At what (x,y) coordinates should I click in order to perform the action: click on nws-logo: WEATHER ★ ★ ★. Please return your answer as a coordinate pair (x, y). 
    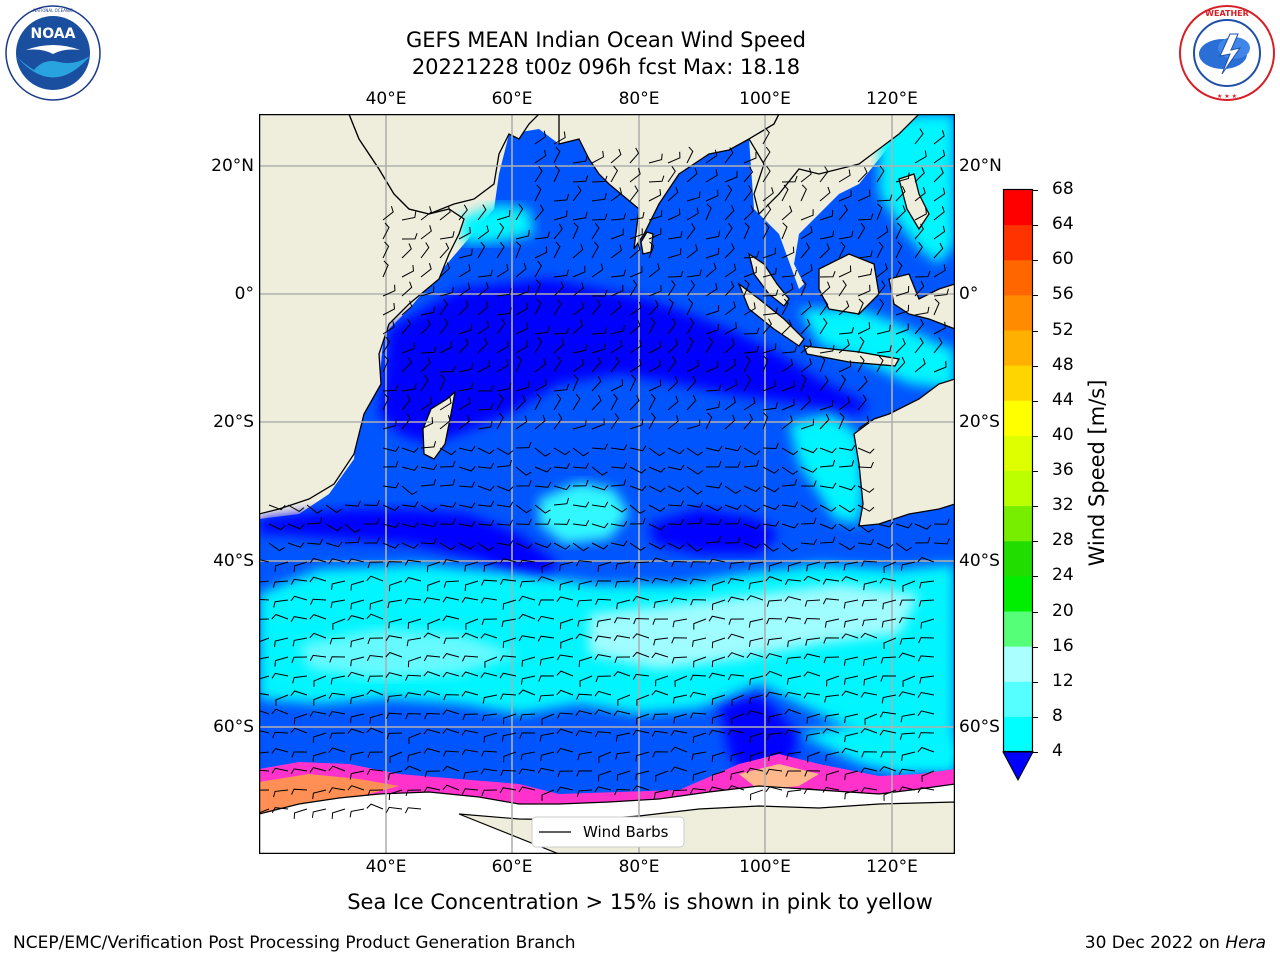
    Looking at the image, I should click on (1227, 53).